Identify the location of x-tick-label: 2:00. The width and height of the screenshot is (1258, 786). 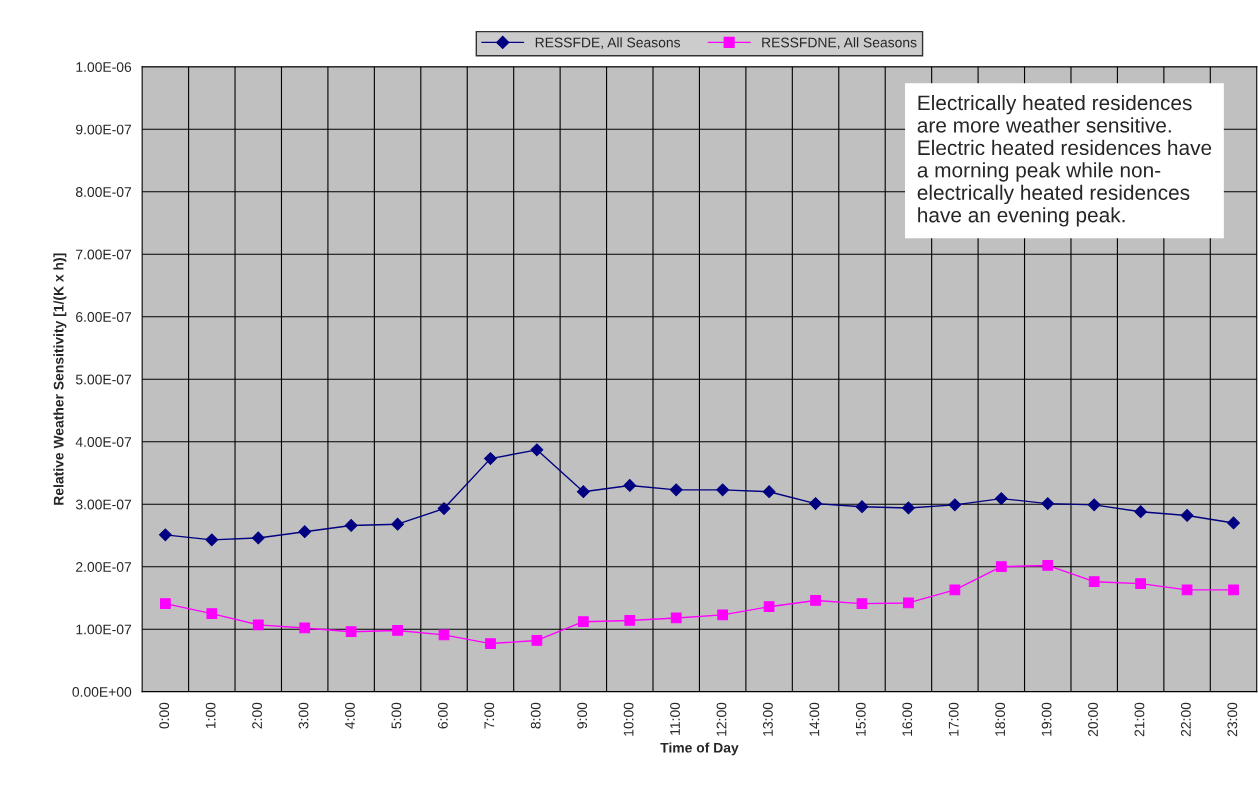
(257, 715).